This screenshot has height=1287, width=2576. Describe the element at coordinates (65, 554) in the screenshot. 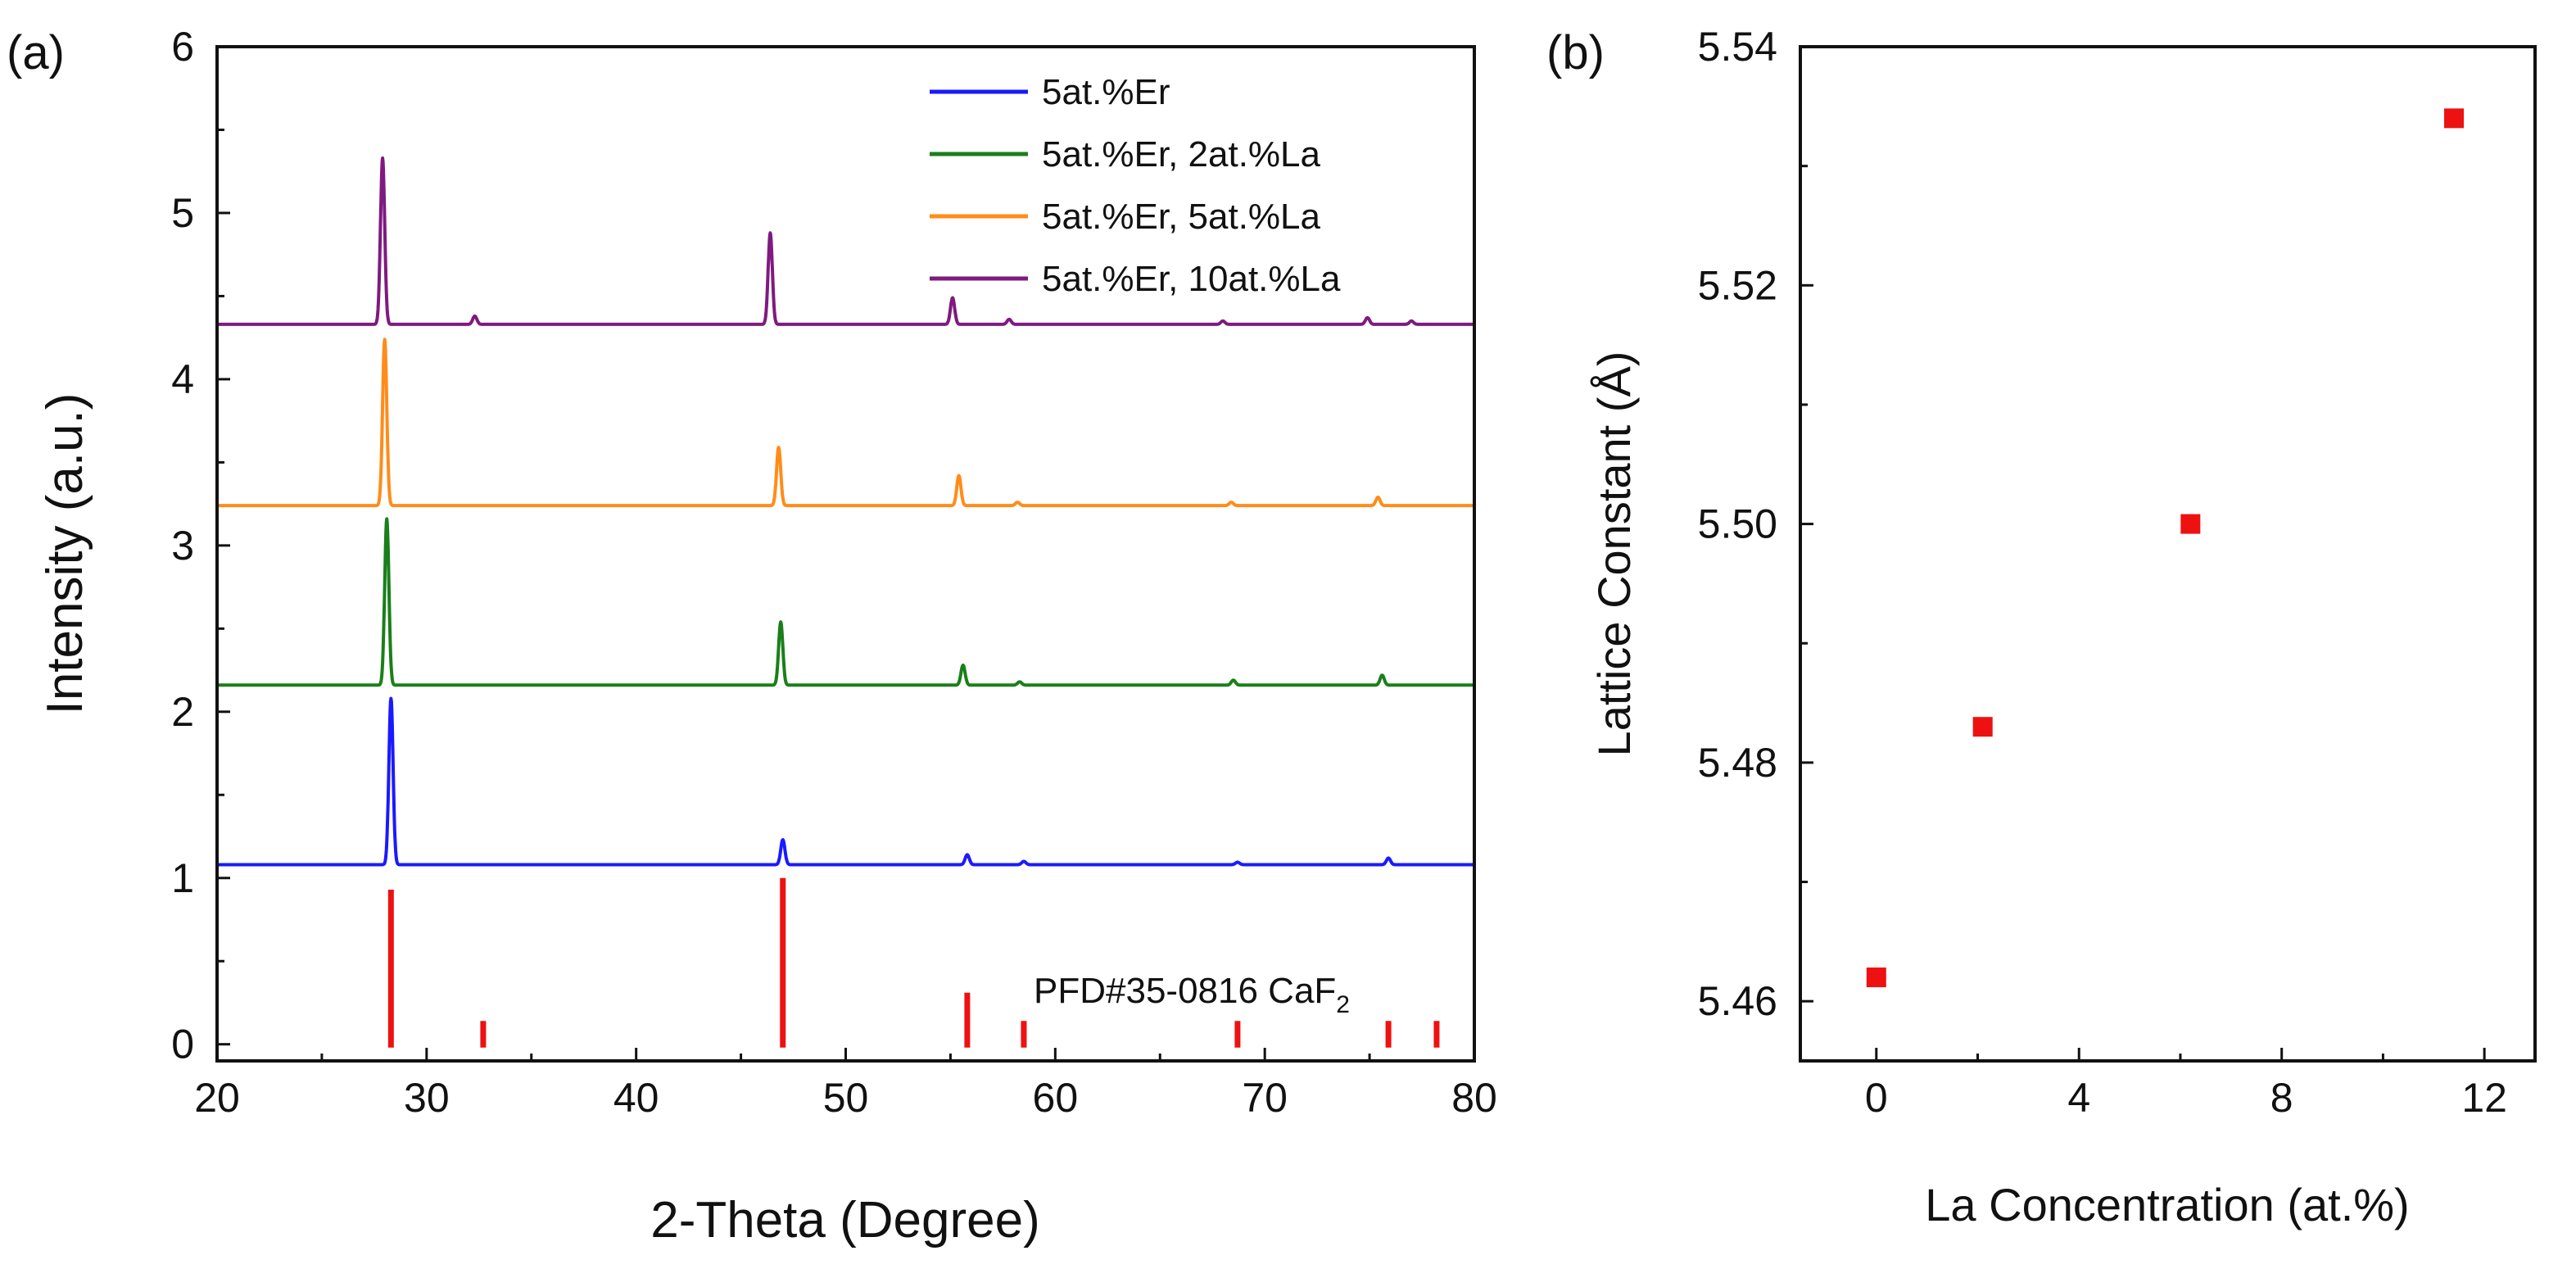

I see `panel-a-y-axis-title: Intensity (a.u.)` at that location.